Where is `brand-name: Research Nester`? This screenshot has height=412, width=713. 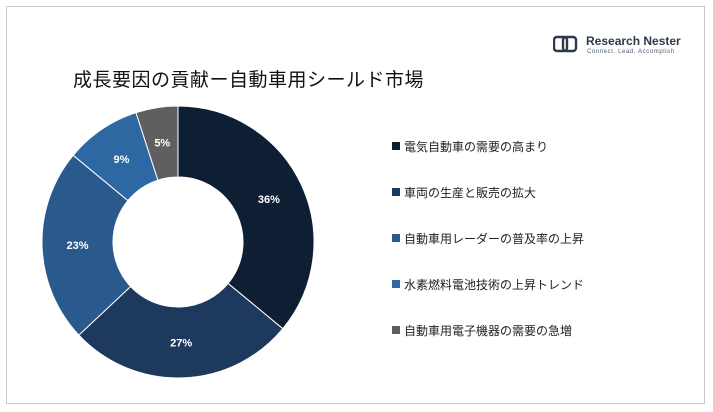 brand-name: Research Nester is located at coordinates (633, 41).